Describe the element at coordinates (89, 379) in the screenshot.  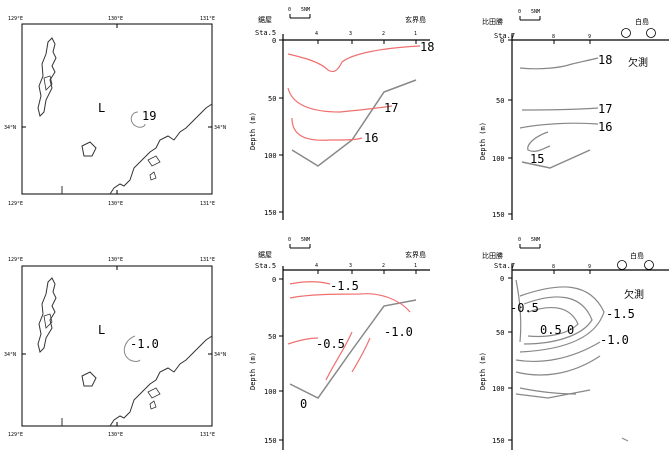
I see `island-iki` at that location.